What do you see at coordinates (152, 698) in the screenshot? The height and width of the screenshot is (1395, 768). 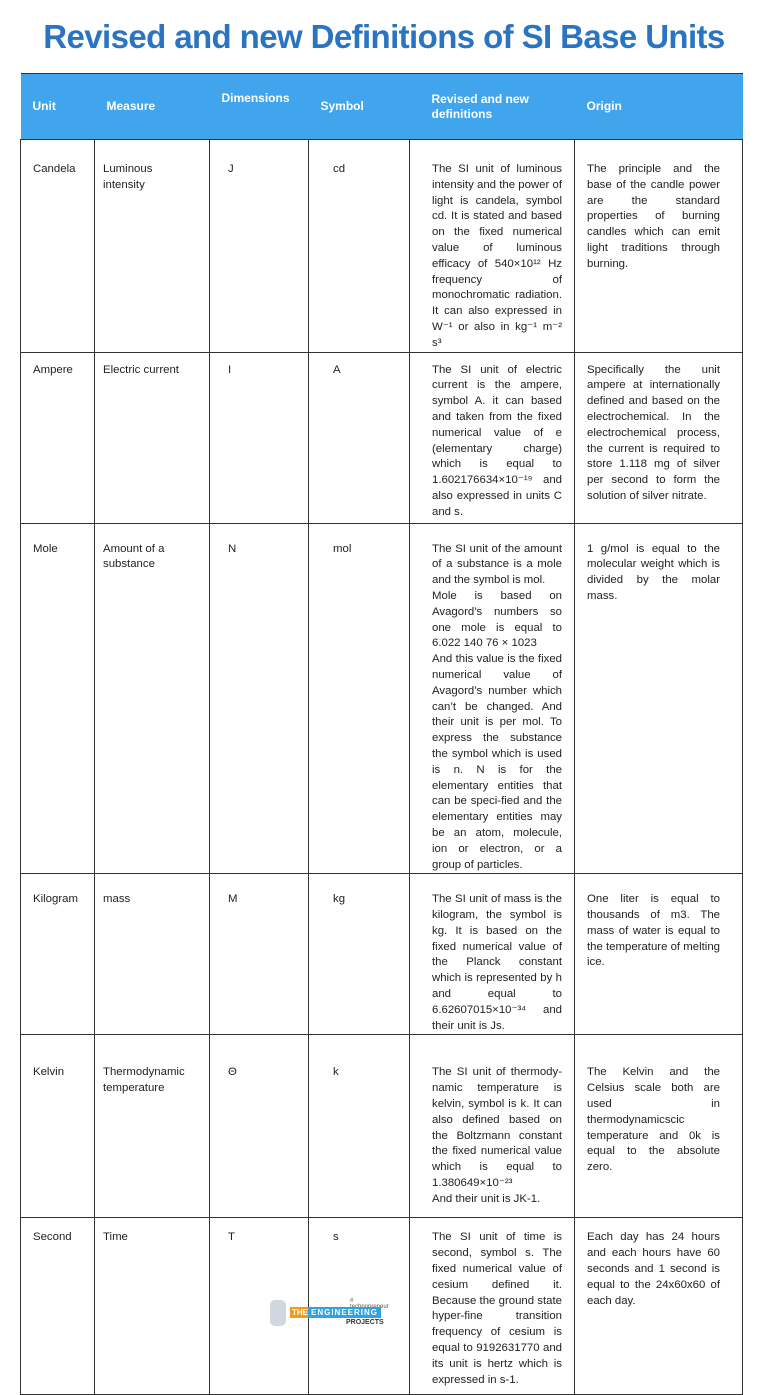 I see `measure-cell: Amount of a substance` at bounding box center [152, 698].